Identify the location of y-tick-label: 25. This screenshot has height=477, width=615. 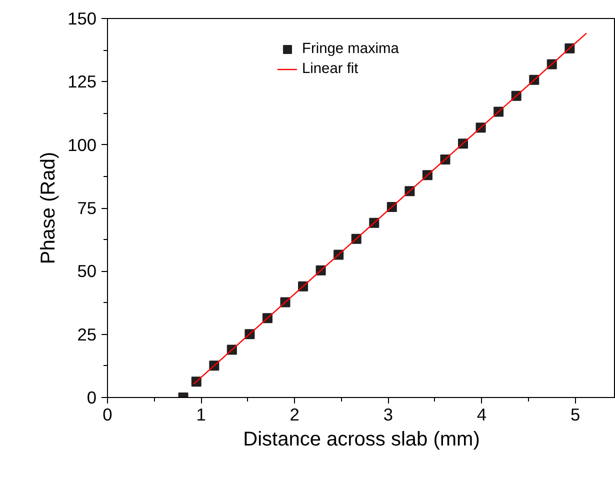
(87, 334).